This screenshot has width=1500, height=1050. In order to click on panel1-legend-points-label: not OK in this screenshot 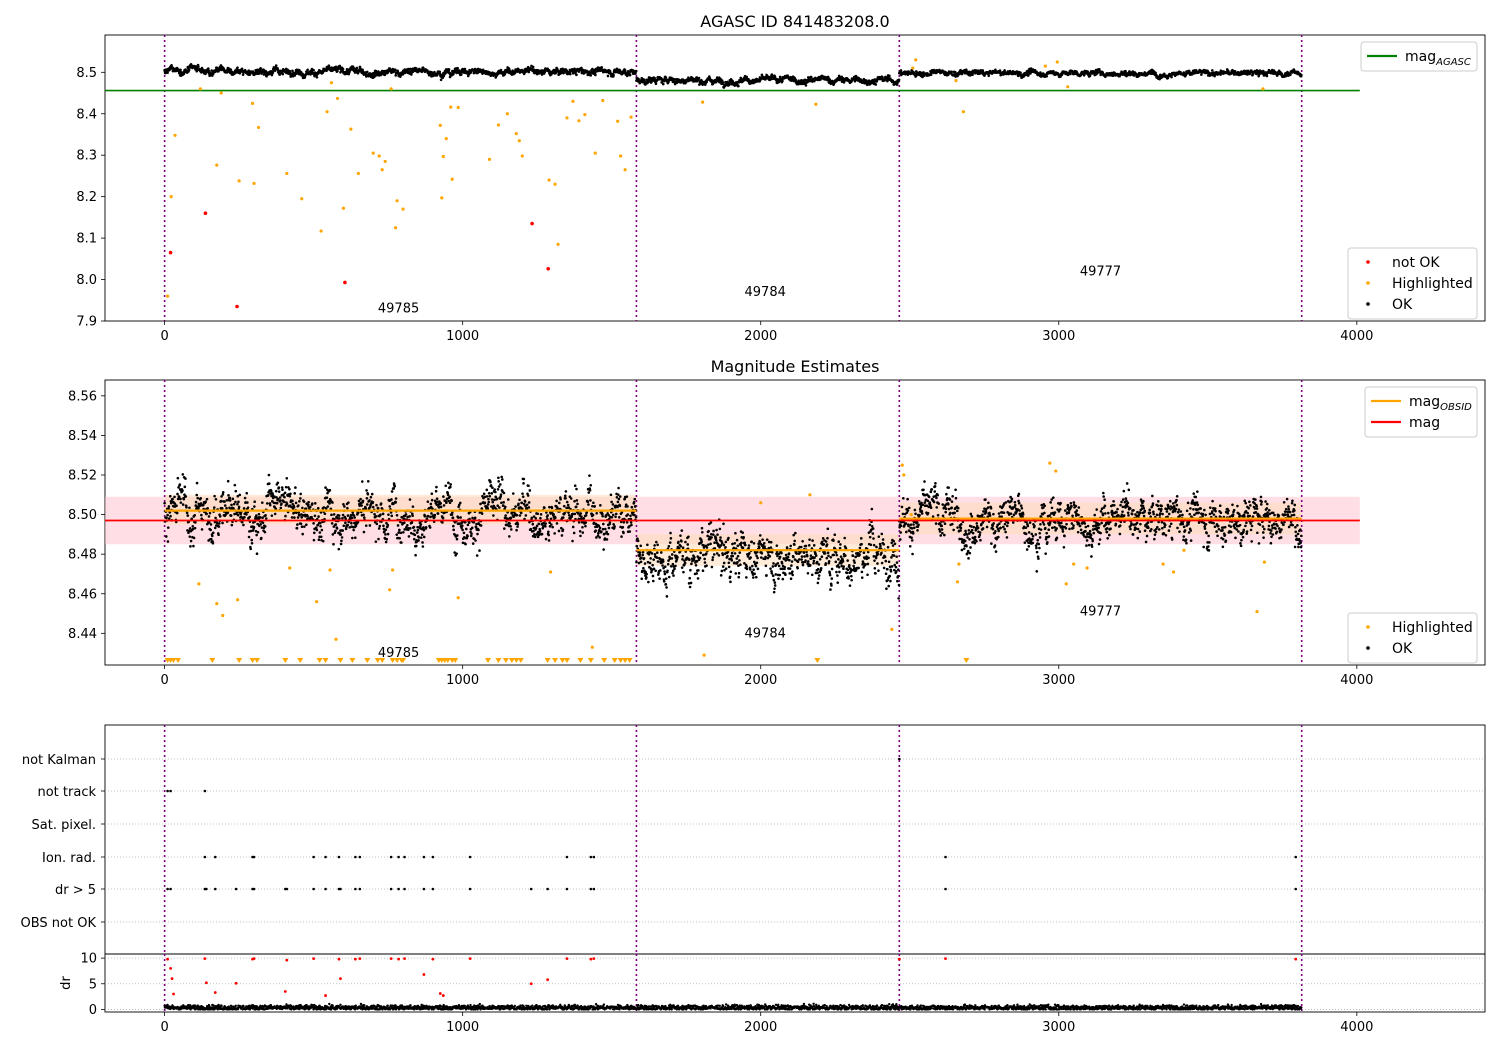, I will do `click(1416, 263)`.